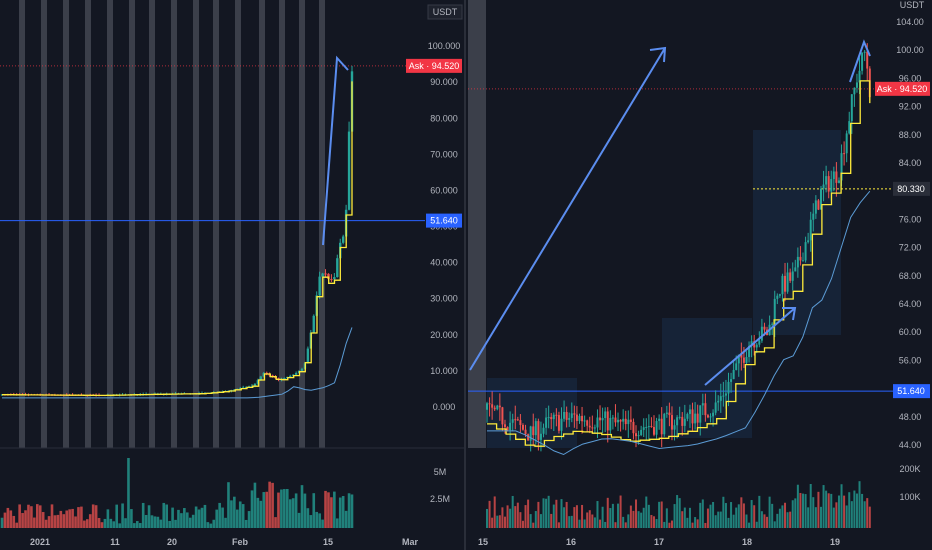  Describe the element at coordinates (910, 78) in the screenshot. I see `price-tick-right: 96.00` at that location.